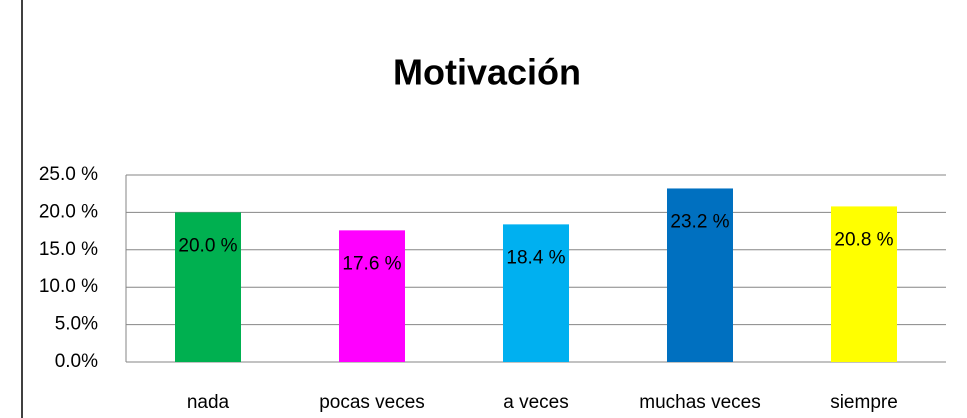 This screenshot has width=967, height=418. I want to click on x-tick-label: a veces, so click(535, 402).